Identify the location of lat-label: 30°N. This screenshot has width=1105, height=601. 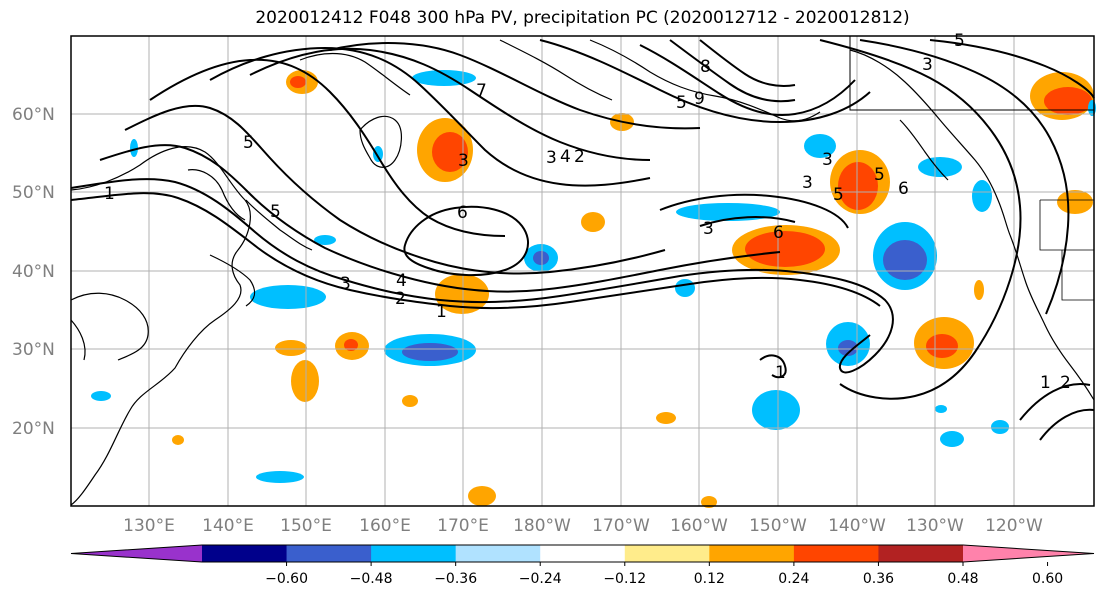
(33, 350).